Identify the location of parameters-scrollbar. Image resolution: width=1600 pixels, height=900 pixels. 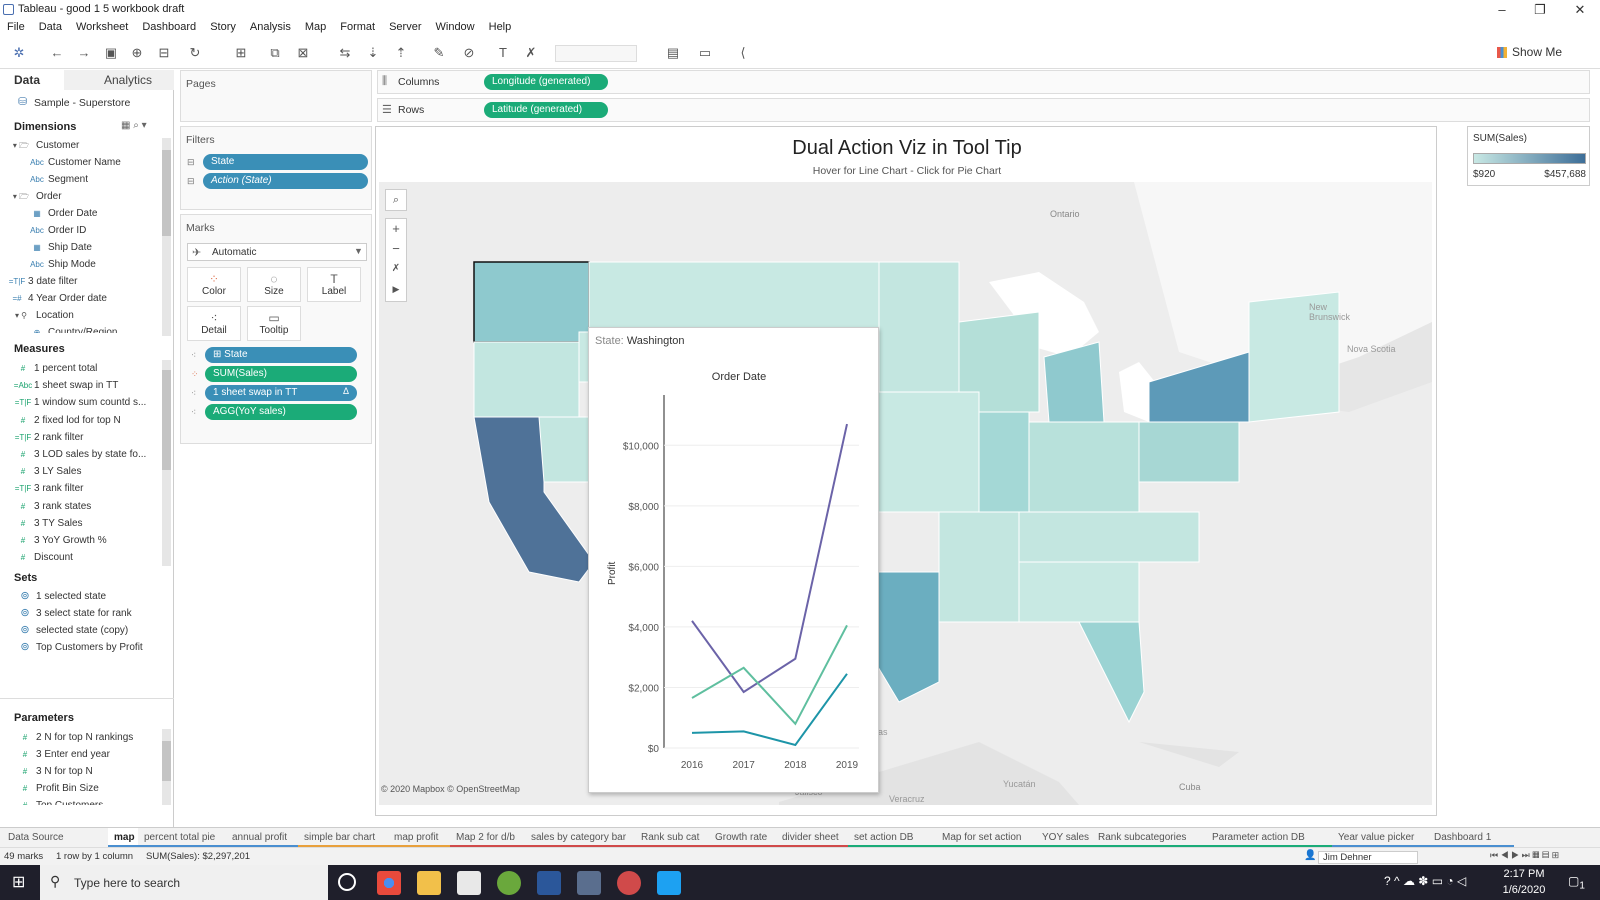
(166, 767).